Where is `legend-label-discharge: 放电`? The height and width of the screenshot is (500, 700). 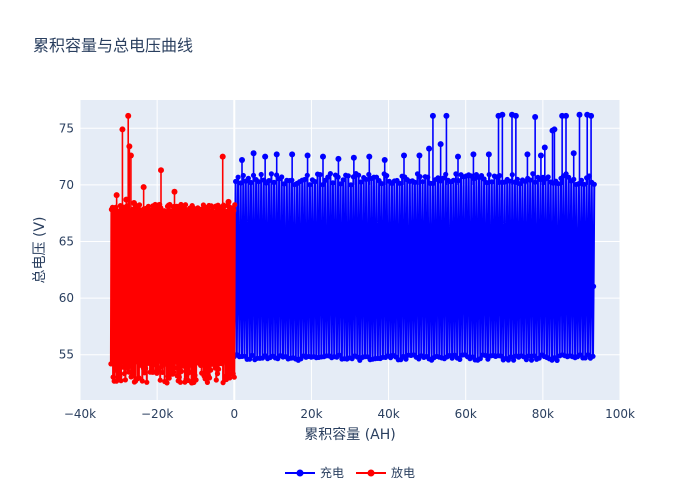 legend-label-discharge: 放电 is located at coordinates (403, 472).